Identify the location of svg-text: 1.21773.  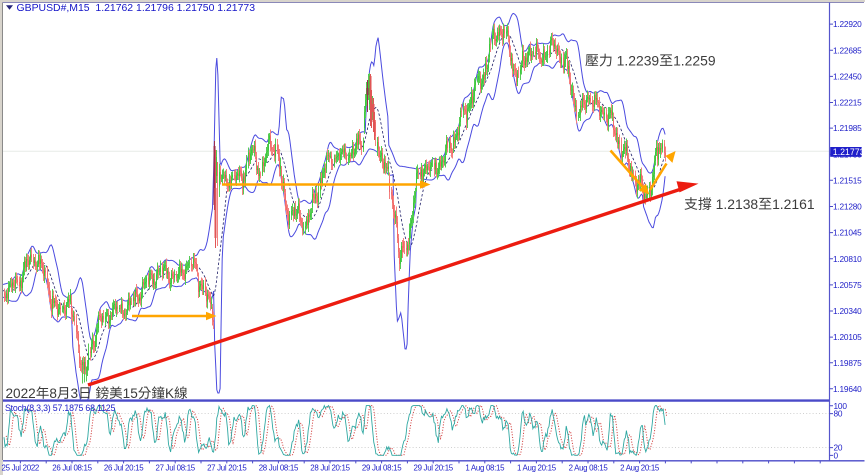
(849, 152).